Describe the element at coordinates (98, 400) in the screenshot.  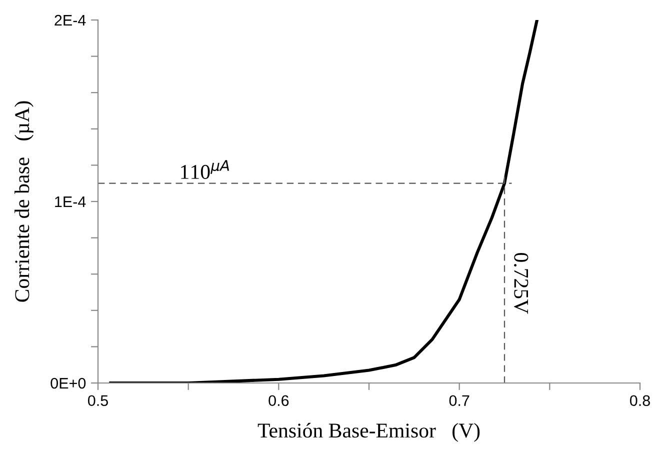
I see `x-tick-label: 0.5` at that location.